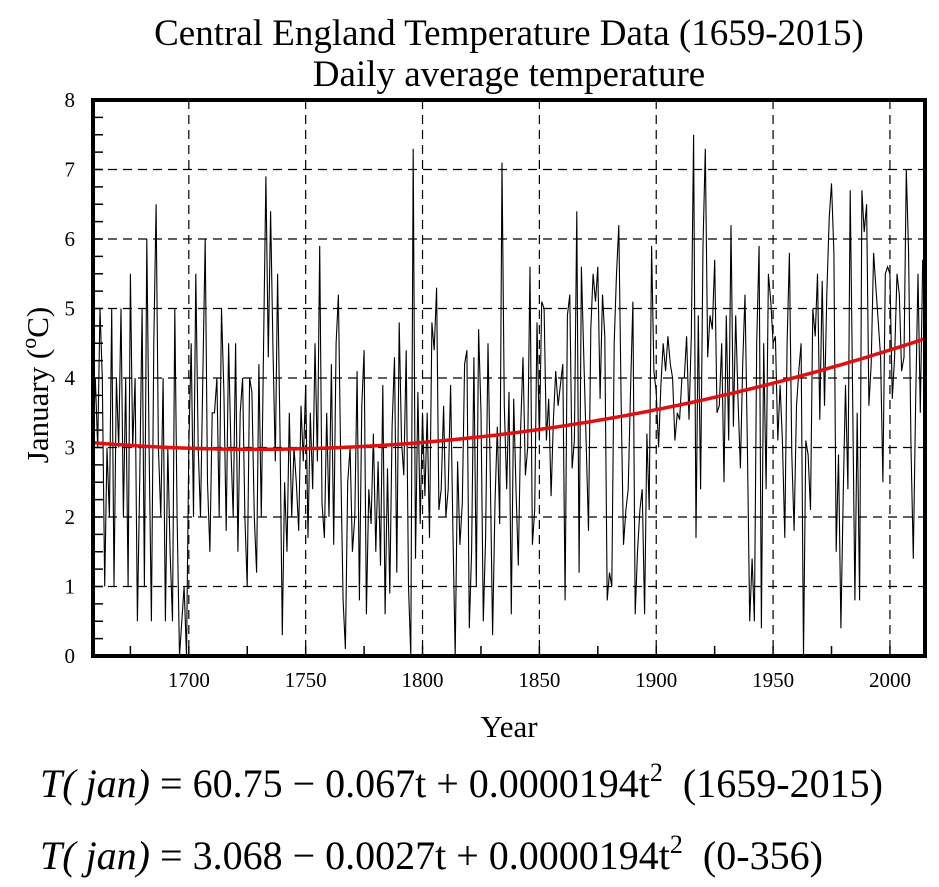 The height and width of the screenshot is (887, 939). Describe the element at coordinates (37, 406) in the screenshot. I see `y-axis-label-main: January (` at that location.